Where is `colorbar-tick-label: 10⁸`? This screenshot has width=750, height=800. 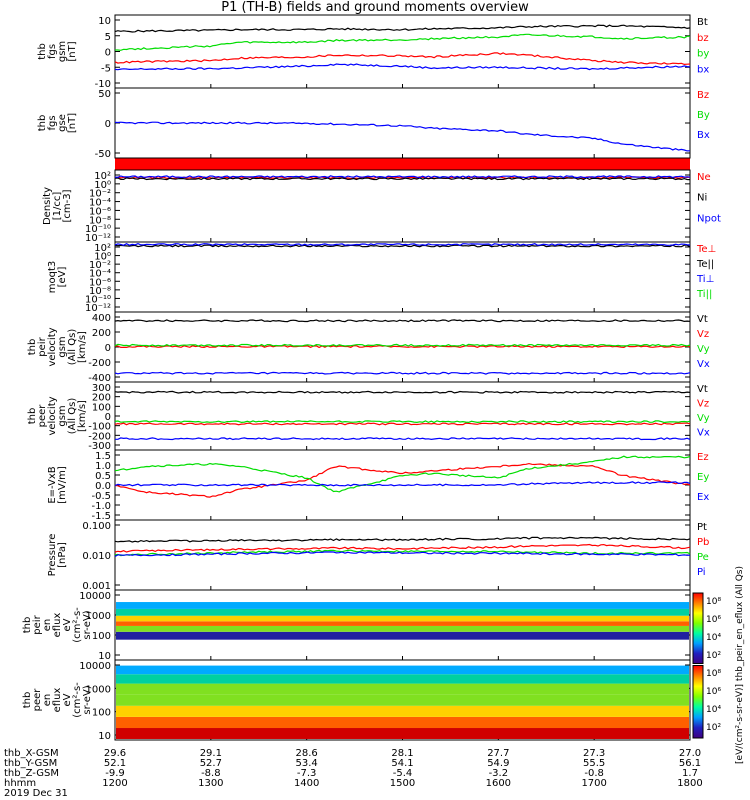
colorbar-tick-label: 10⁸ is located at coordinates (713, 602).